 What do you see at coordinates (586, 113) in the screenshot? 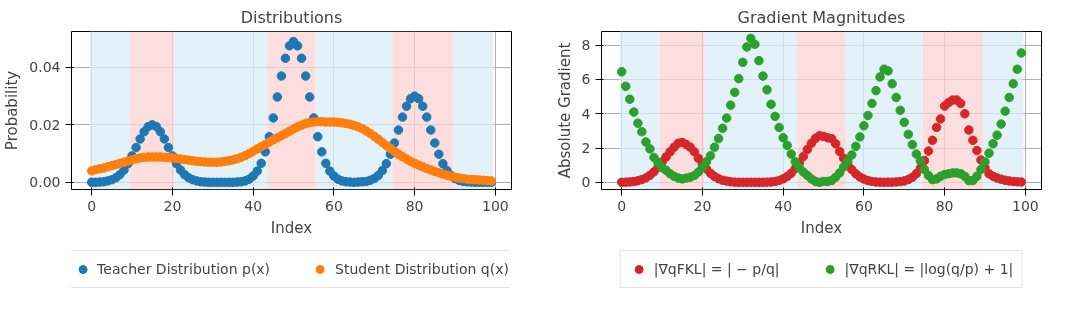
I see `y-tick-label: 4` at bounding box center [586, 113].